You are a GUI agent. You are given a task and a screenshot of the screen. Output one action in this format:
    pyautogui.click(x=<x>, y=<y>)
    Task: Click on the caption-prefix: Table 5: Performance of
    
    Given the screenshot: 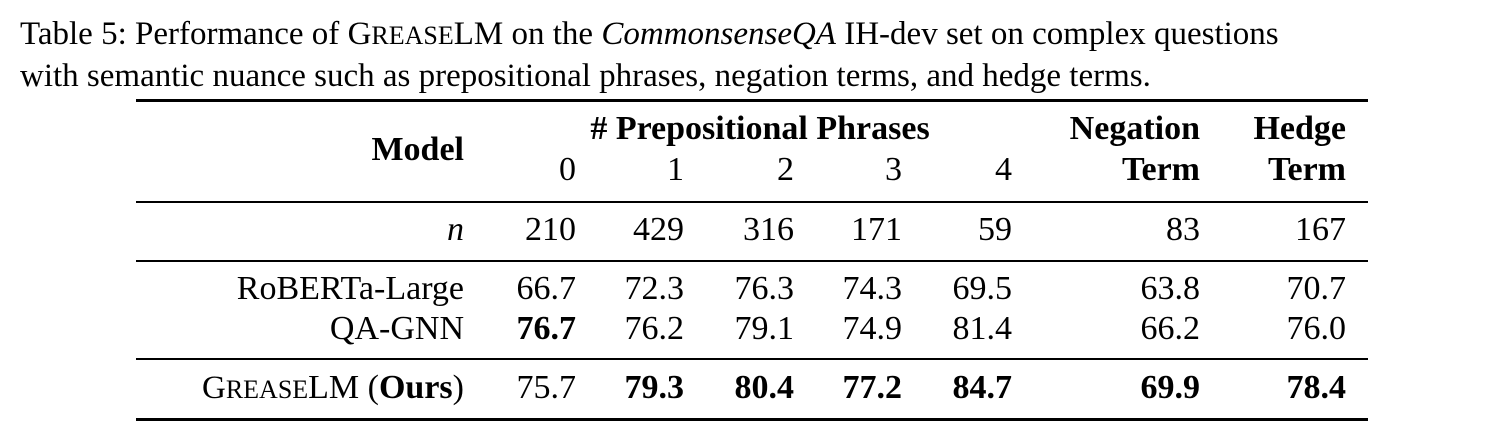 What is the action you would take?
    pyautogui.click(x=184, y=34)
    